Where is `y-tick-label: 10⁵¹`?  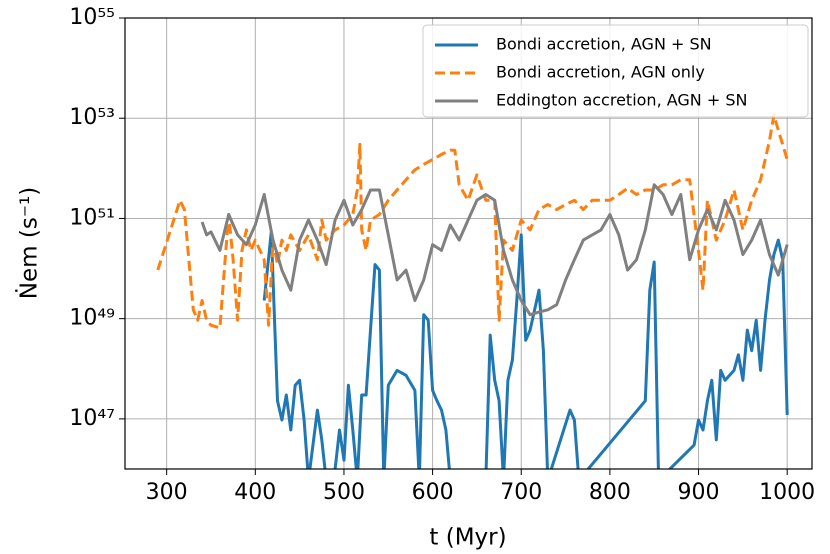 y-tick-label: 10⁵¹ is located at coordinates (92, 217).